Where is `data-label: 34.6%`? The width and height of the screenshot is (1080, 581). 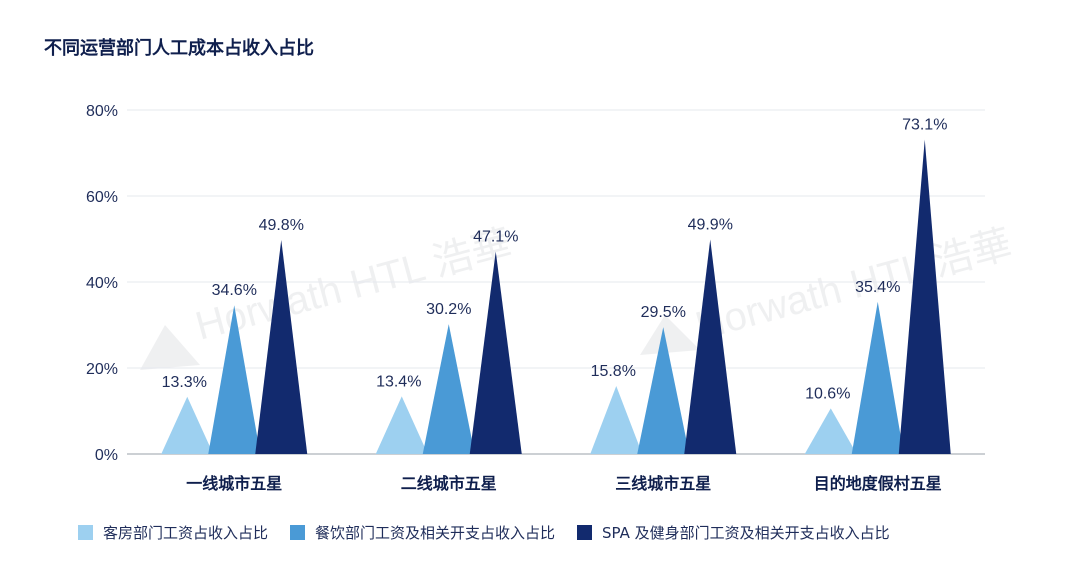 data-label: 34.6% is located at coordinates (234, 290).